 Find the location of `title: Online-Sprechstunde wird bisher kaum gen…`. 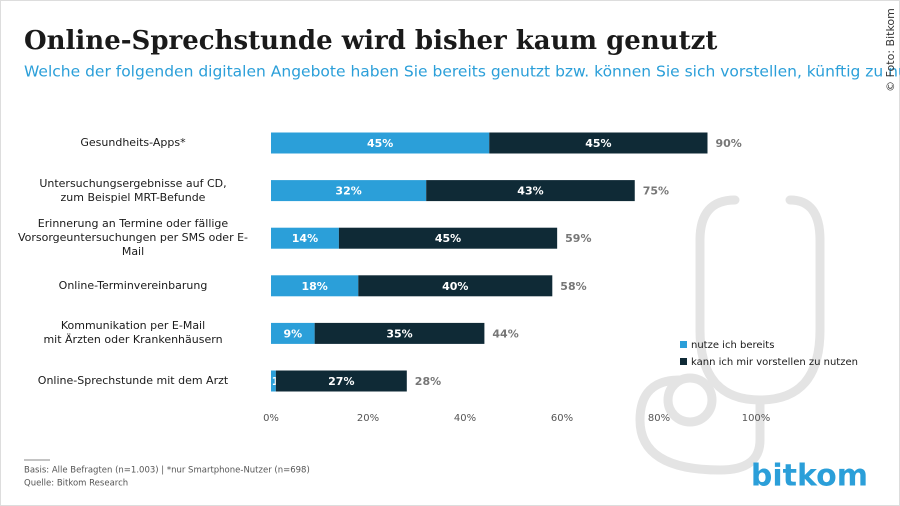

title: Online-Sprechstunde wird bisher kaum gen… is located at coordinates (370, 41).